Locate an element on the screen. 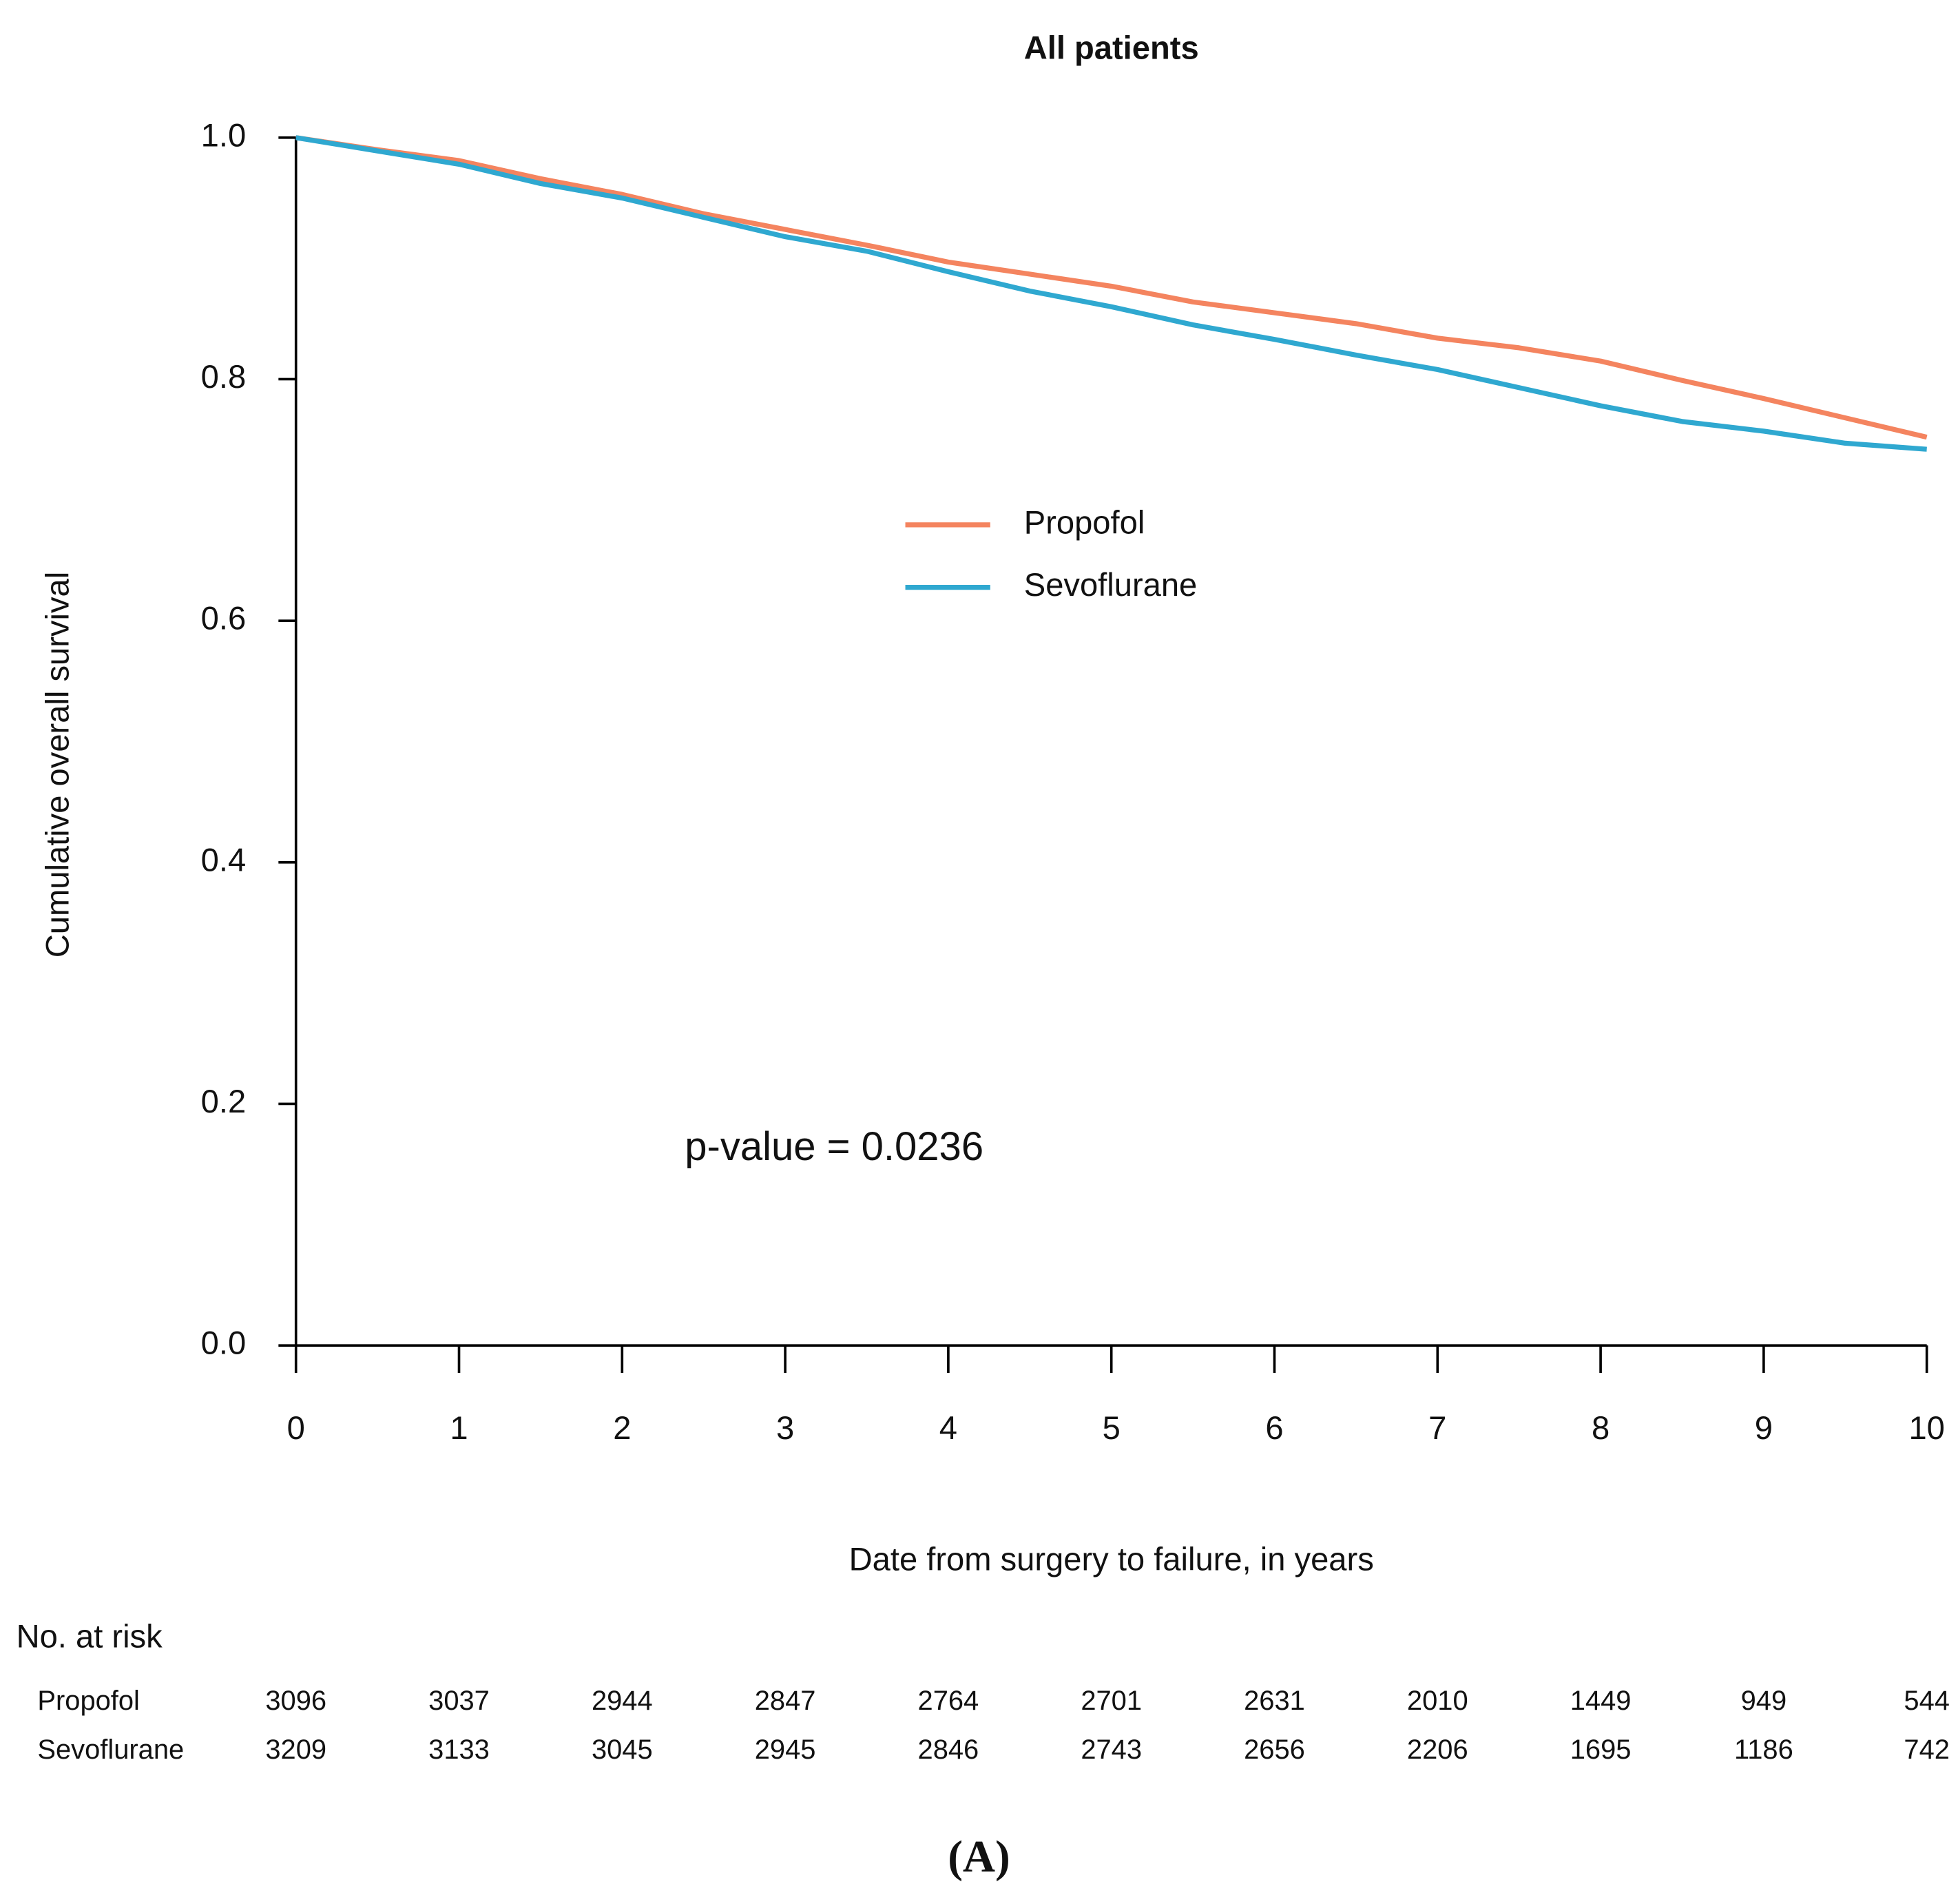  legend-label: Propofol is located at coordinates (1084, 522).